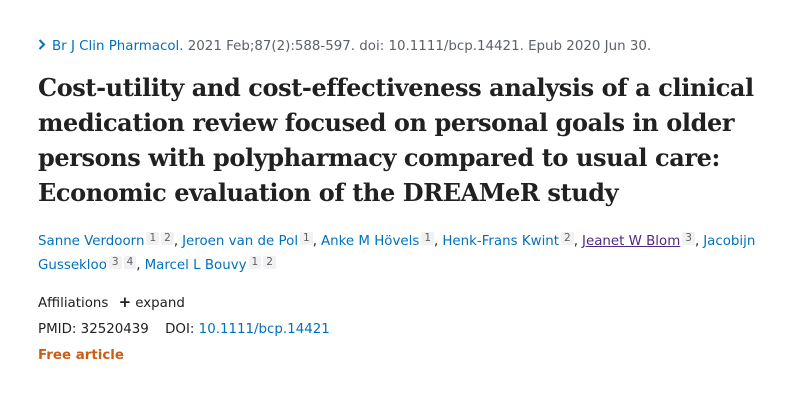 Image resolution: width=785 pixels, height=414 pixels. What do you see at coordinates (631, 241) in the screenshot?
I see `author-link: Jeanet W Blom` at bounding box center [631, 241].